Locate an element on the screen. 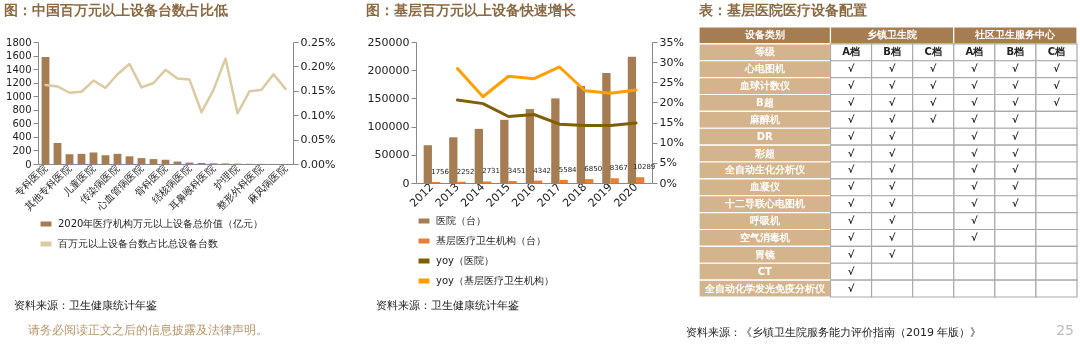 This screenshot has width=1080, height=349. y-tick-label: 0 is located at coordinates (406, 183).